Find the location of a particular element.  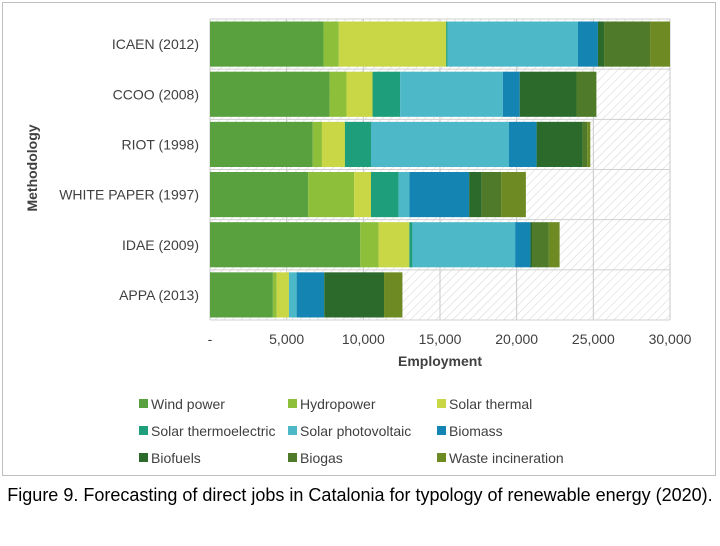

y-tick-label: WHITE PAPER (1997) is located at coordinates (129, 195).